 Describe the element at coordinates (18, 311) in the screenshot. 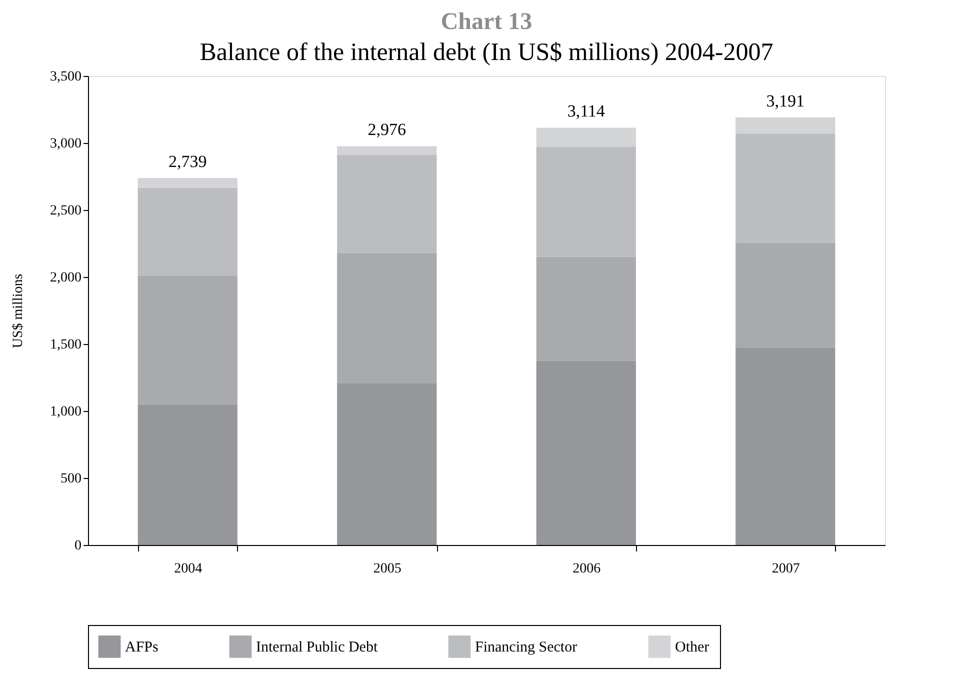

I see `y-axis-title: US$ millions` at that location.